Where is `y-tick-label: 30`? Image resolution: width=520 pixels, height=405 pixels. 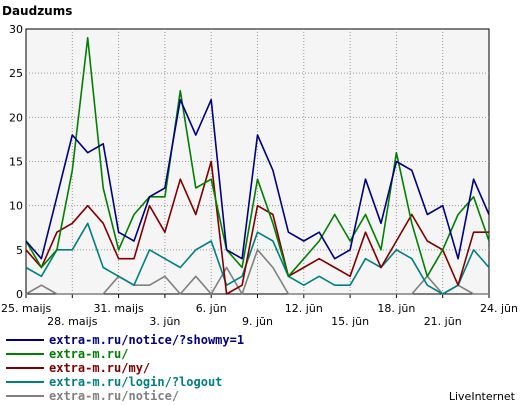
y-tick-label: 30 is located at coordinates (16, 29).